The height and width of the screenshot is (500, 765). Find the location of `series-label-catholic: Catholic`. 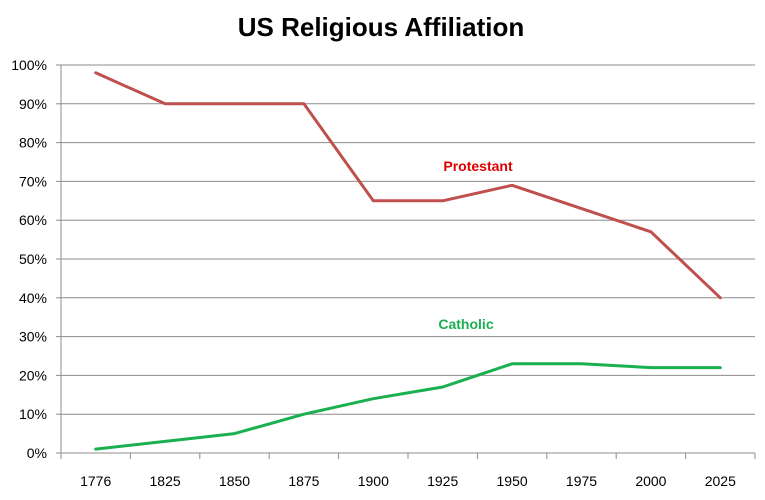

series-label-catholic: Catholic is located at coordinates (465, 324).